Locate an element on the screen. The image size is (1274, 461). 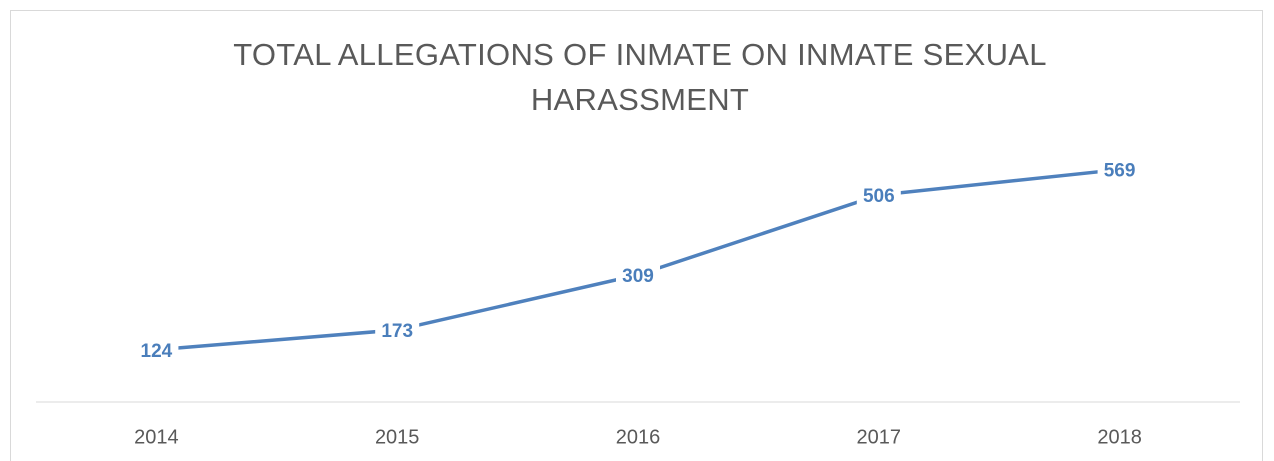
x-tick-label: 2016 is located at coordinates (638, 437).